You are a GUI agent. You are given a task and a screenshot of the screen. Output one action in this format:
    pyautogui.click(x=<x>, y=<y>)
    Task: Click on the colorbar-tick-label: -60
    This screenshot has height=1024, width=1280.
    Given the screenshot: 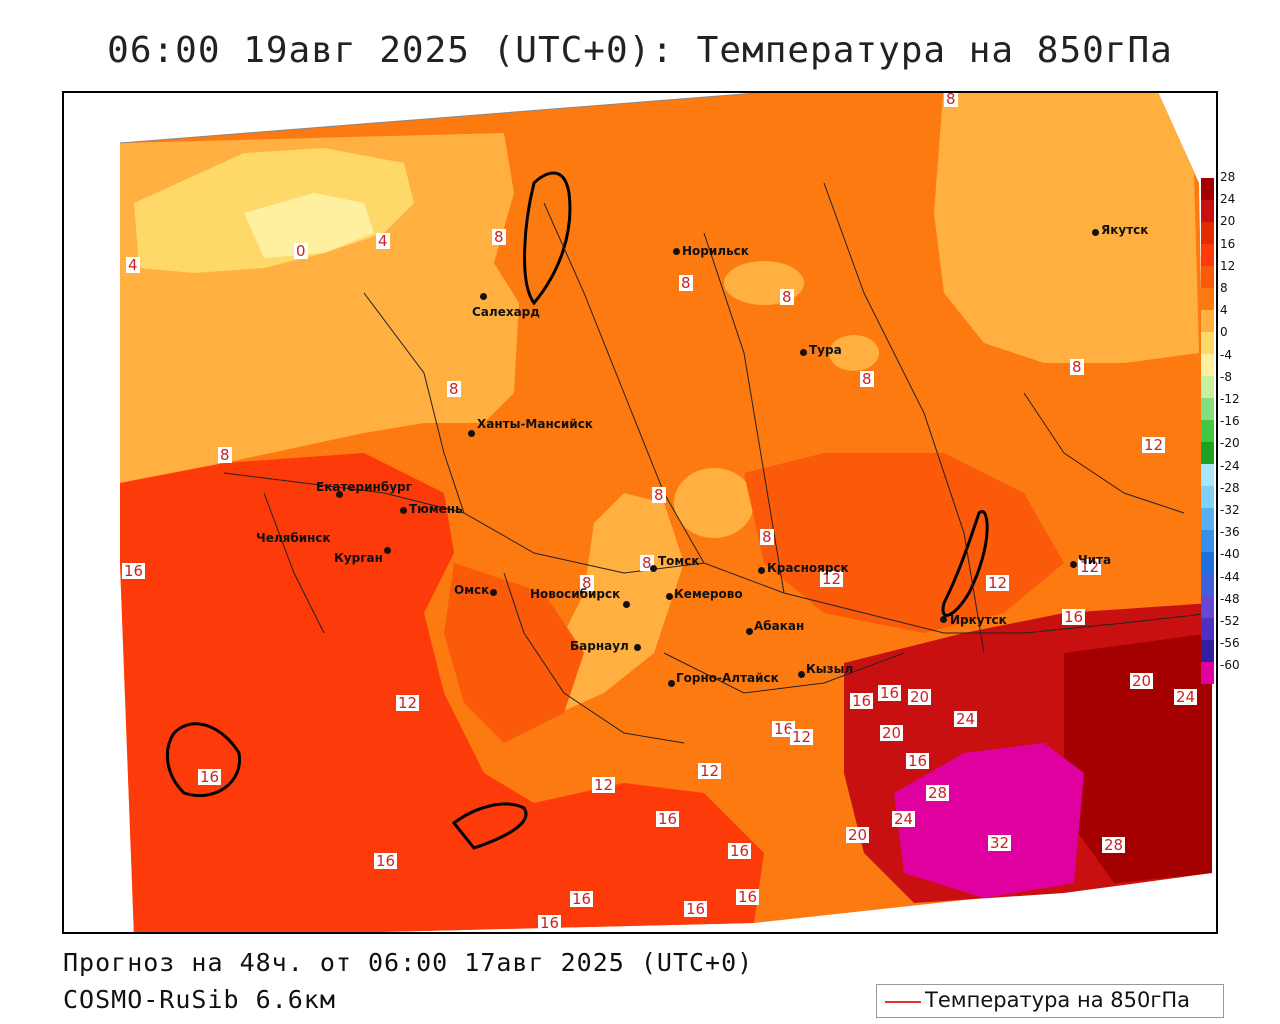 What is the action you would take?
    pyautogui.click(x=1230, y=665)
    